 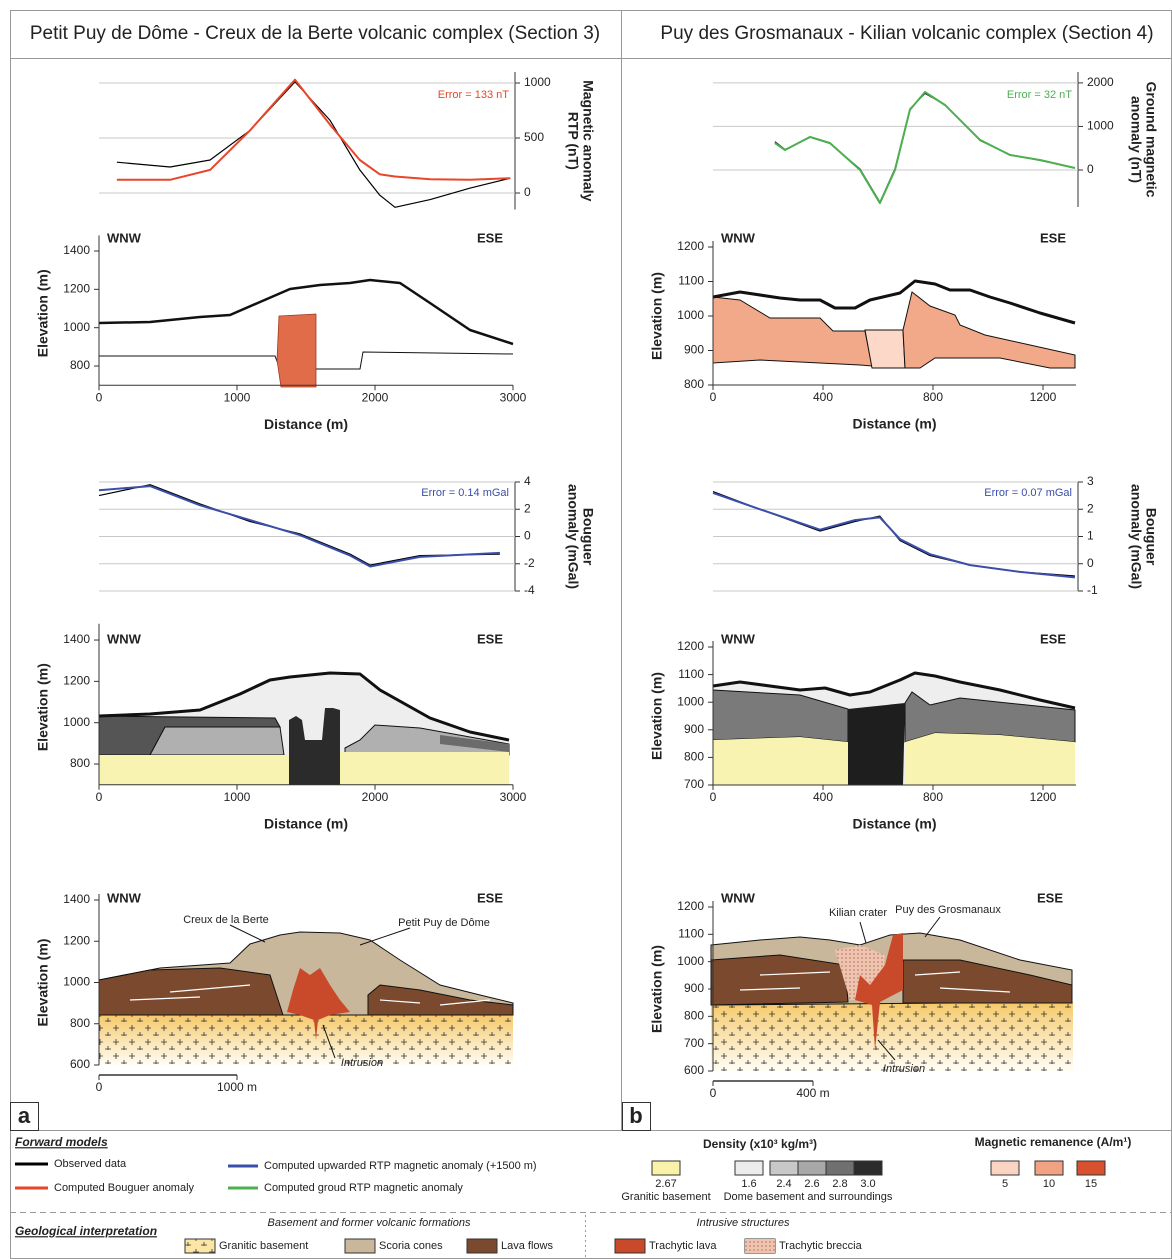 I want to click on legend-title: Density (x10³ kg/m³), so click(x=760, y=1144).